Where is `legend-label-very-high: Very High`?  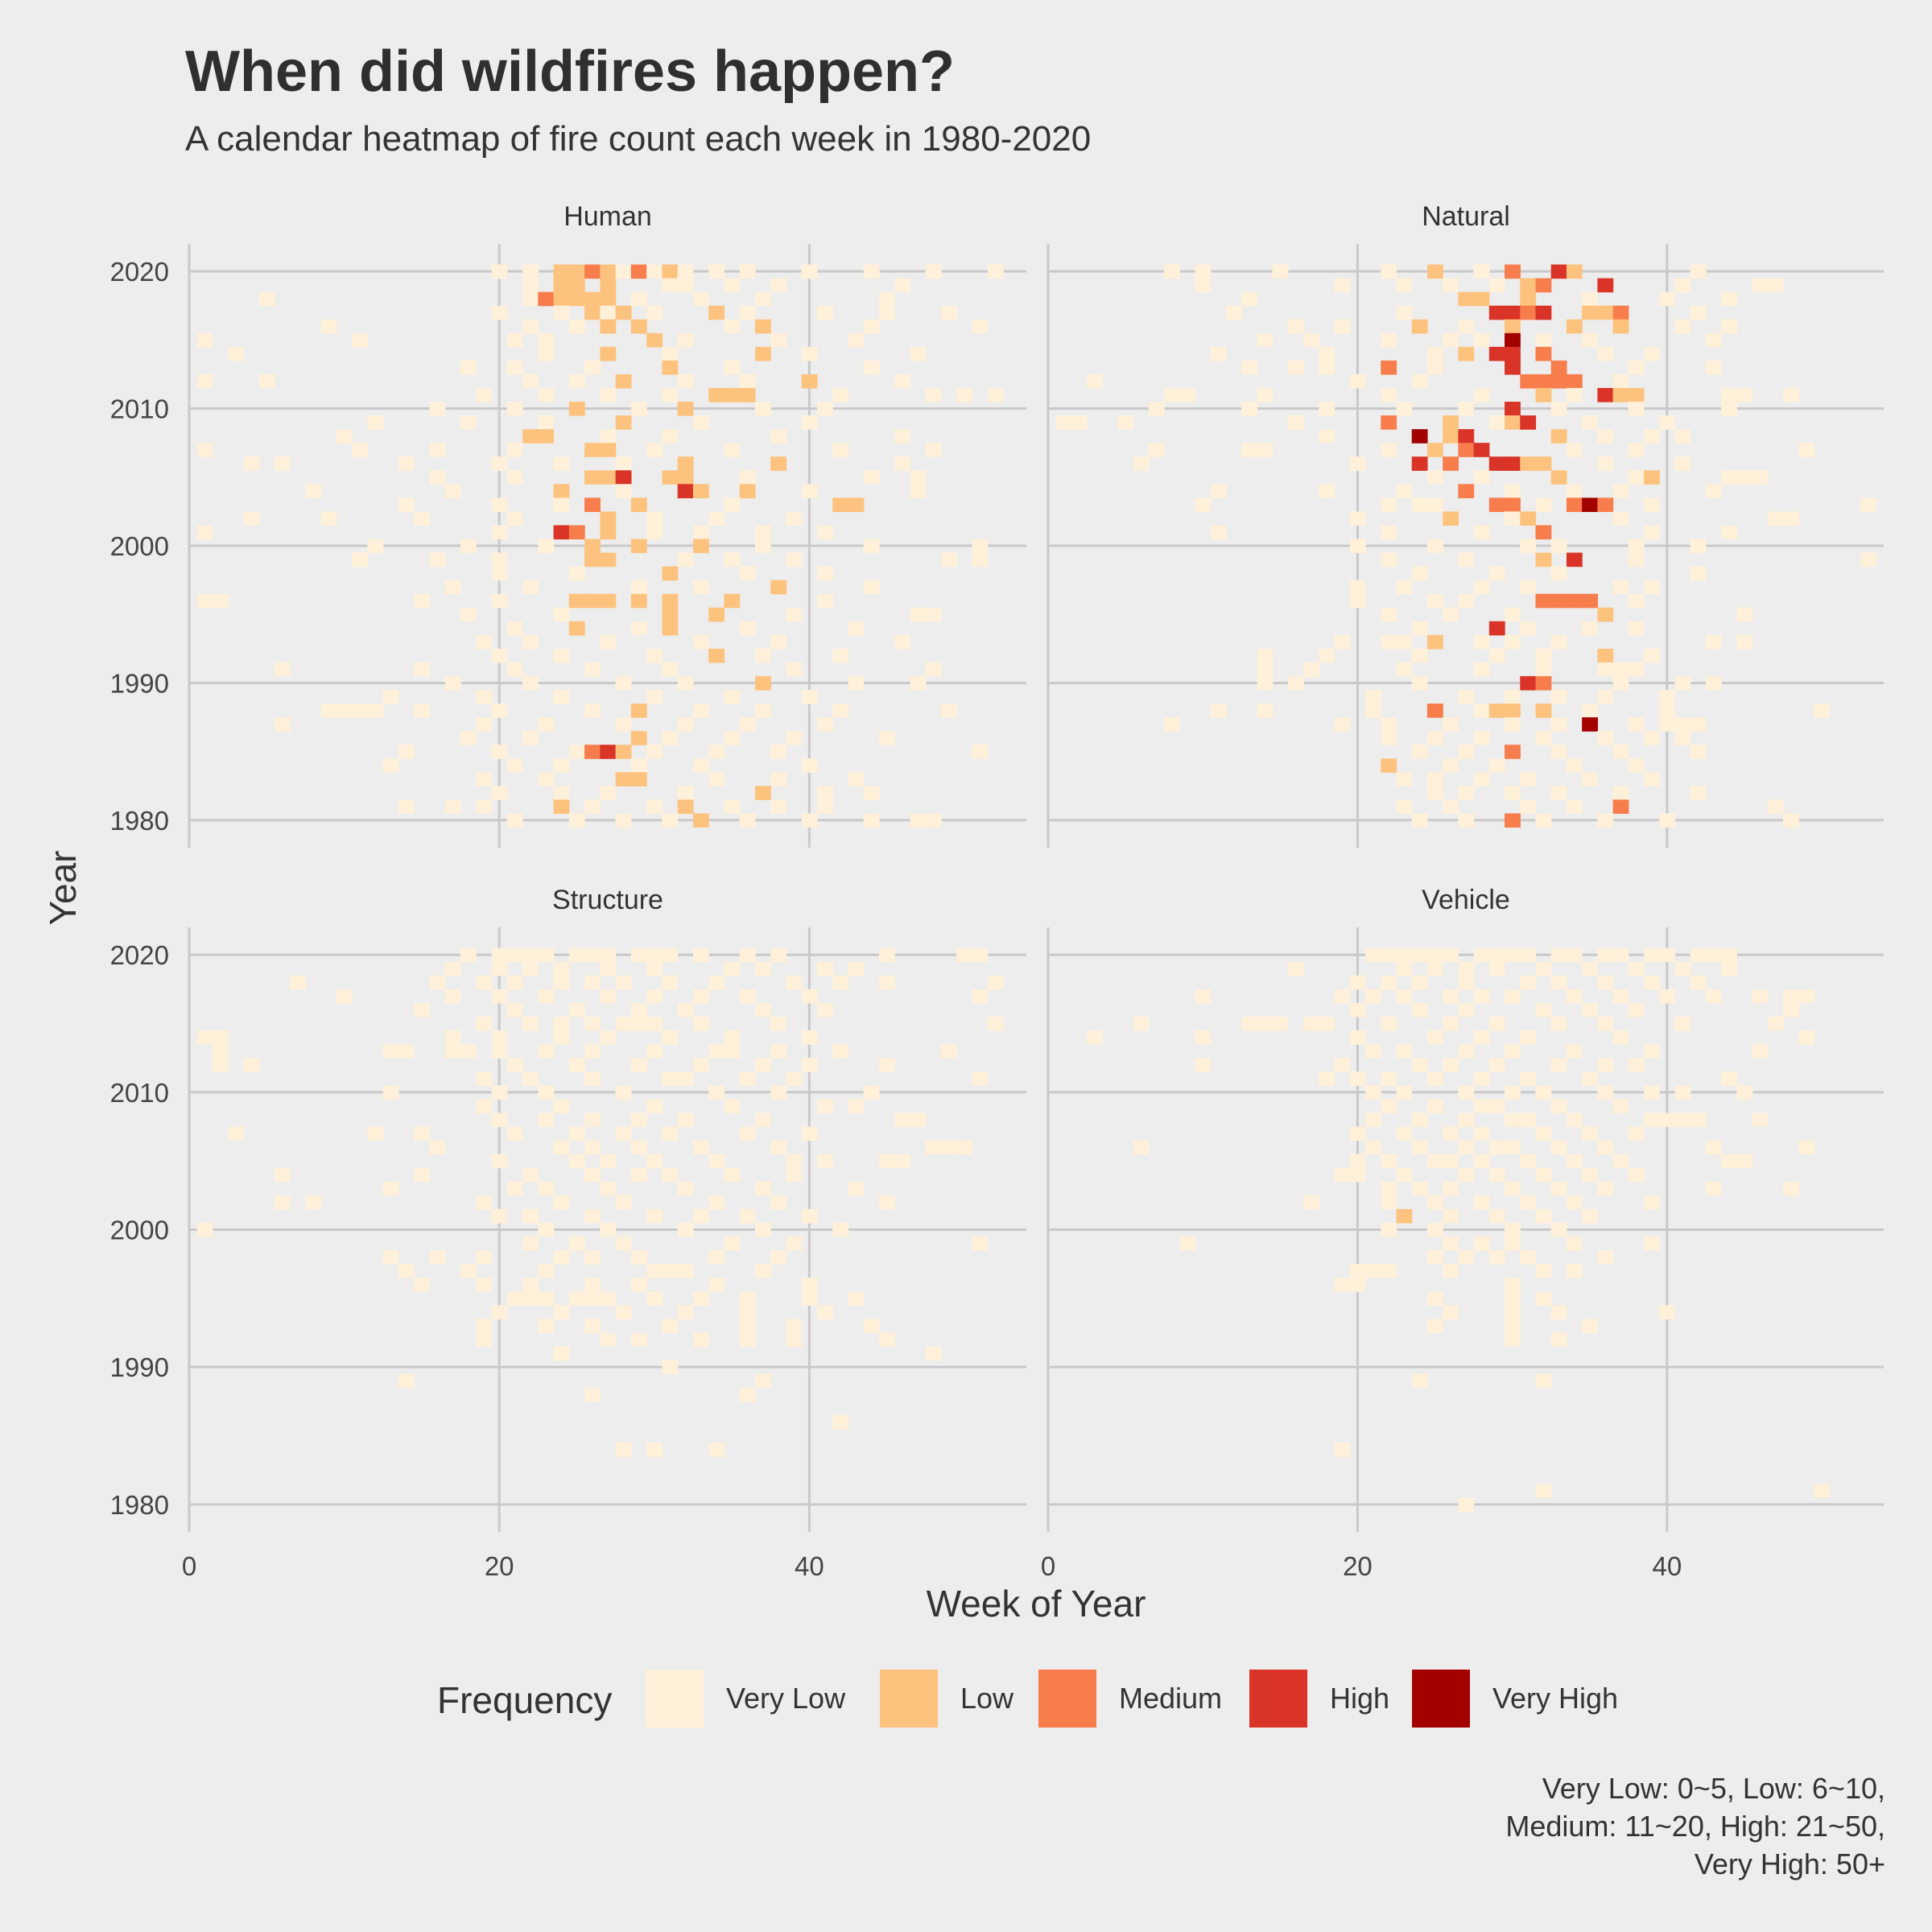 legend-label-very-high: Very High is located at coordinates (1555, 1698).